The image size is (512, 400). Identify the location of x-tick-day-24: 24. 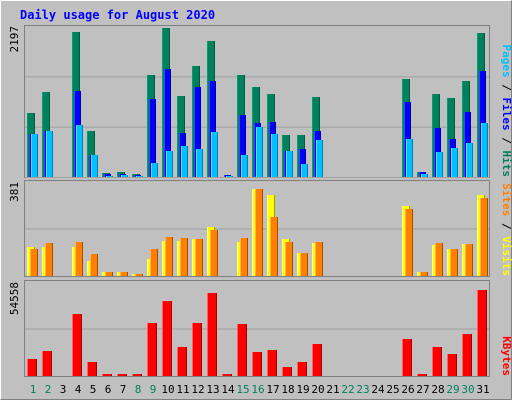
(378, 389).